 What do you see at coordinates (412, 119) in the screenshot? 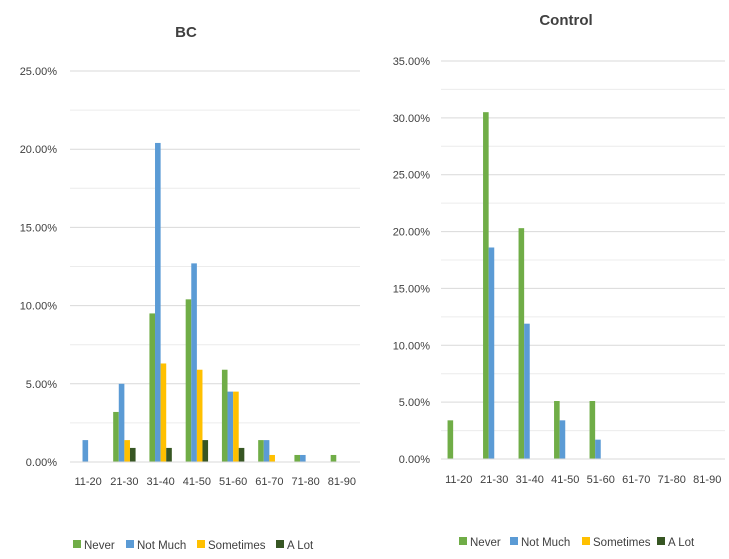
I see `y-tick-label: 30.00%` at bounding box center [412, 119].